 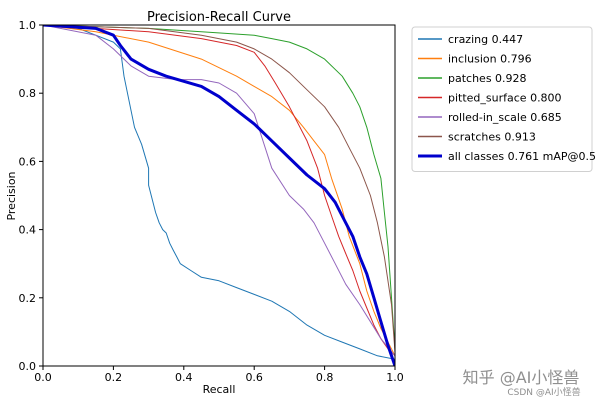 What do you see at coordinates (28, 298) in the screenshot?
I see `y-tick-label-1: 0.2` at bounding box center [28, 298].